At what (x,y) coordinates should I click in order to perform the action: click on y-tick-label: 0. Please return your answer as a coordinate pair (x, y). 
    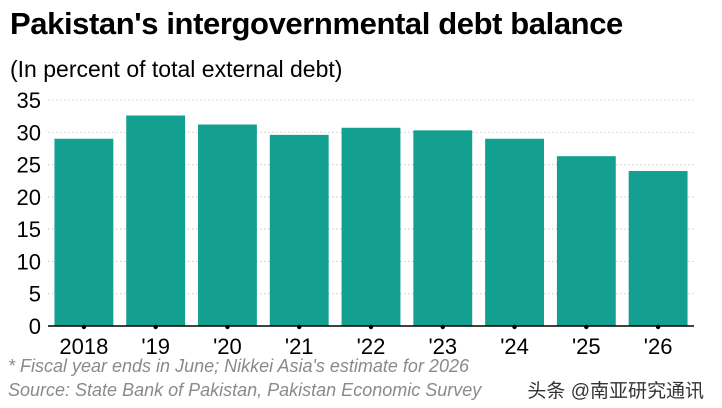
    Looking at the image, I should click on (35, 326).